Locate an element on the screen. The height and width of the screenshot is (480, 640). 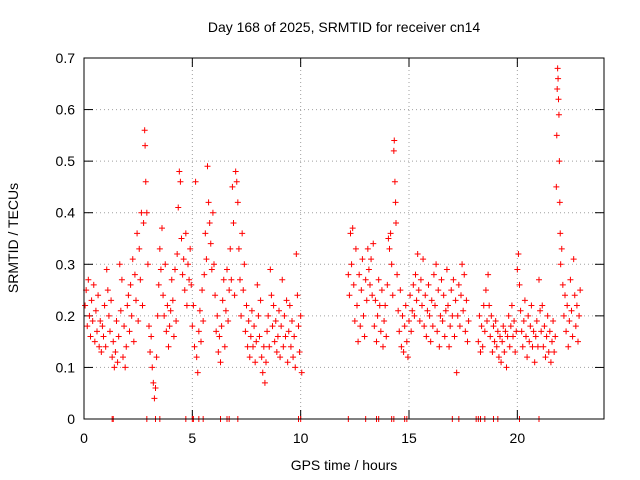
x-tick-label: 15 is located at coordinates (409, 438).